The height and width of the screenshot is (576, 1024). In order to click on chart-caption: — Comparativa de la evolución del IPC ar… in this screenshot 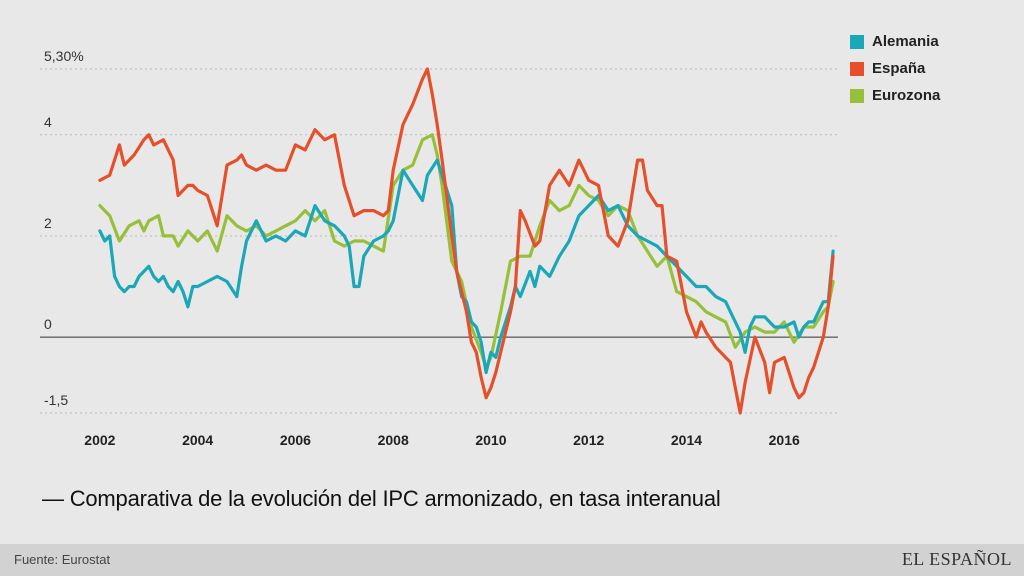, I will do `click(381, 498)`.